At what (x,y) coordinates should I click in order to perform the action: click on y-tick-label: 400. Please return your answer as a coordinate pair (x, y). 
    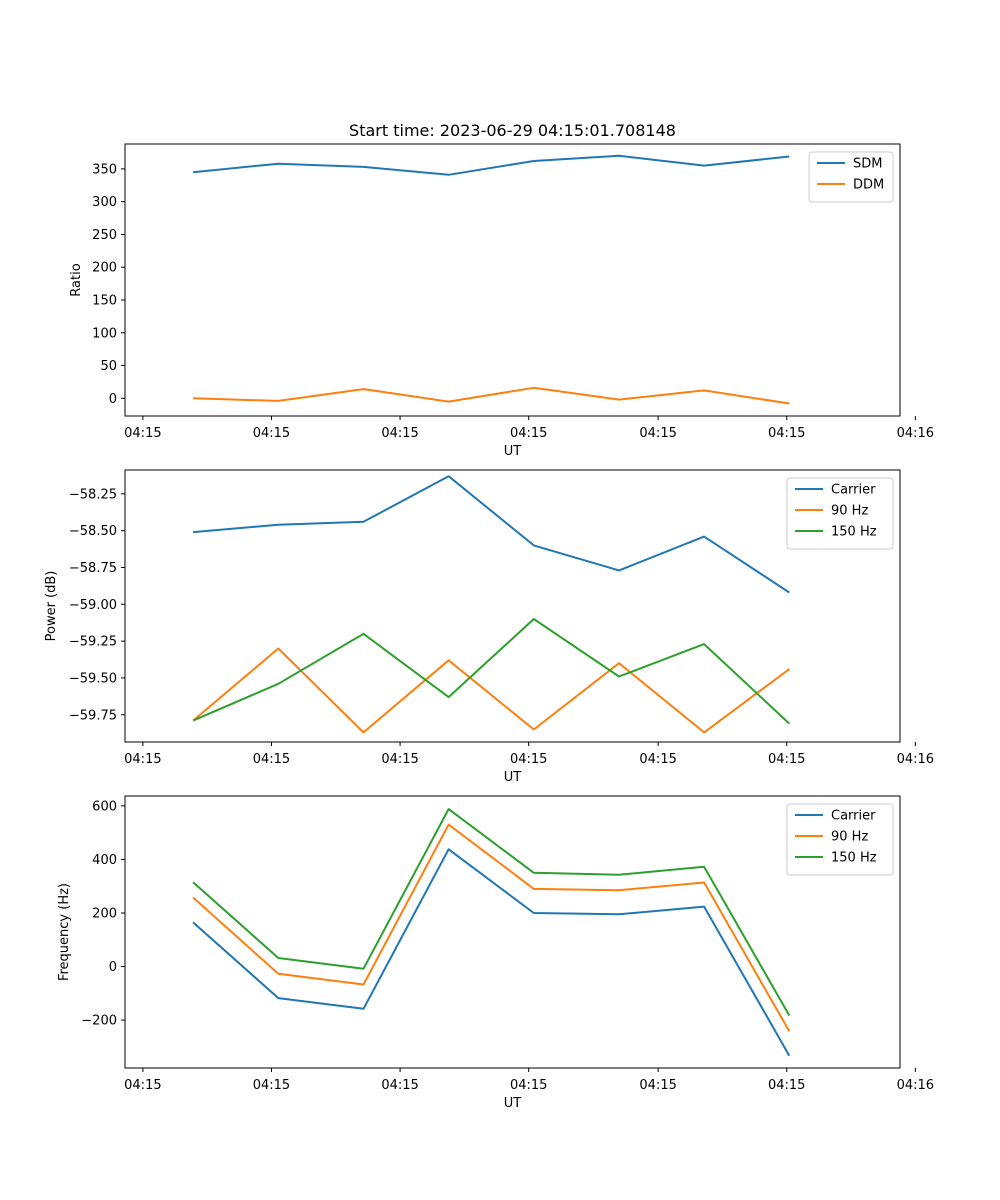
    Looking at the image, I should click on (104, 860).